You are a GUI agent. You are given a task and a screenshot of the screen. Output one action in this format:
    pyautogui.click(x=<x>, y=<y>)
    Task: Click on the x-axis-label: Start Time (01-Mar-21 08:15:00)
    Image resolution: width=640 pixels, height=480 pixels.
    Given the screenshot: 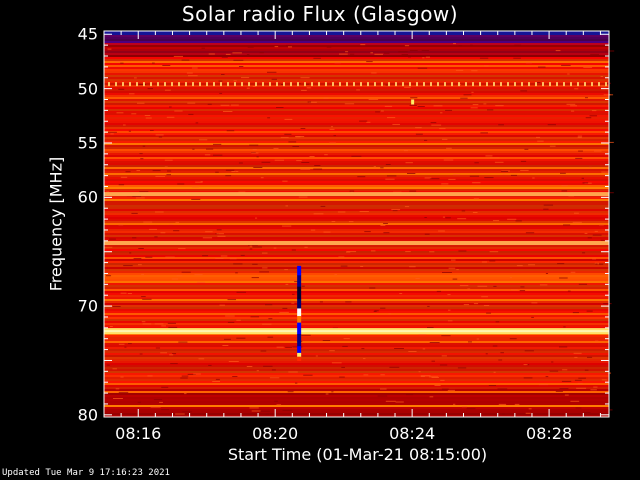 What is the action you would take?
    pyautogui.click(x=357, y=454)
    